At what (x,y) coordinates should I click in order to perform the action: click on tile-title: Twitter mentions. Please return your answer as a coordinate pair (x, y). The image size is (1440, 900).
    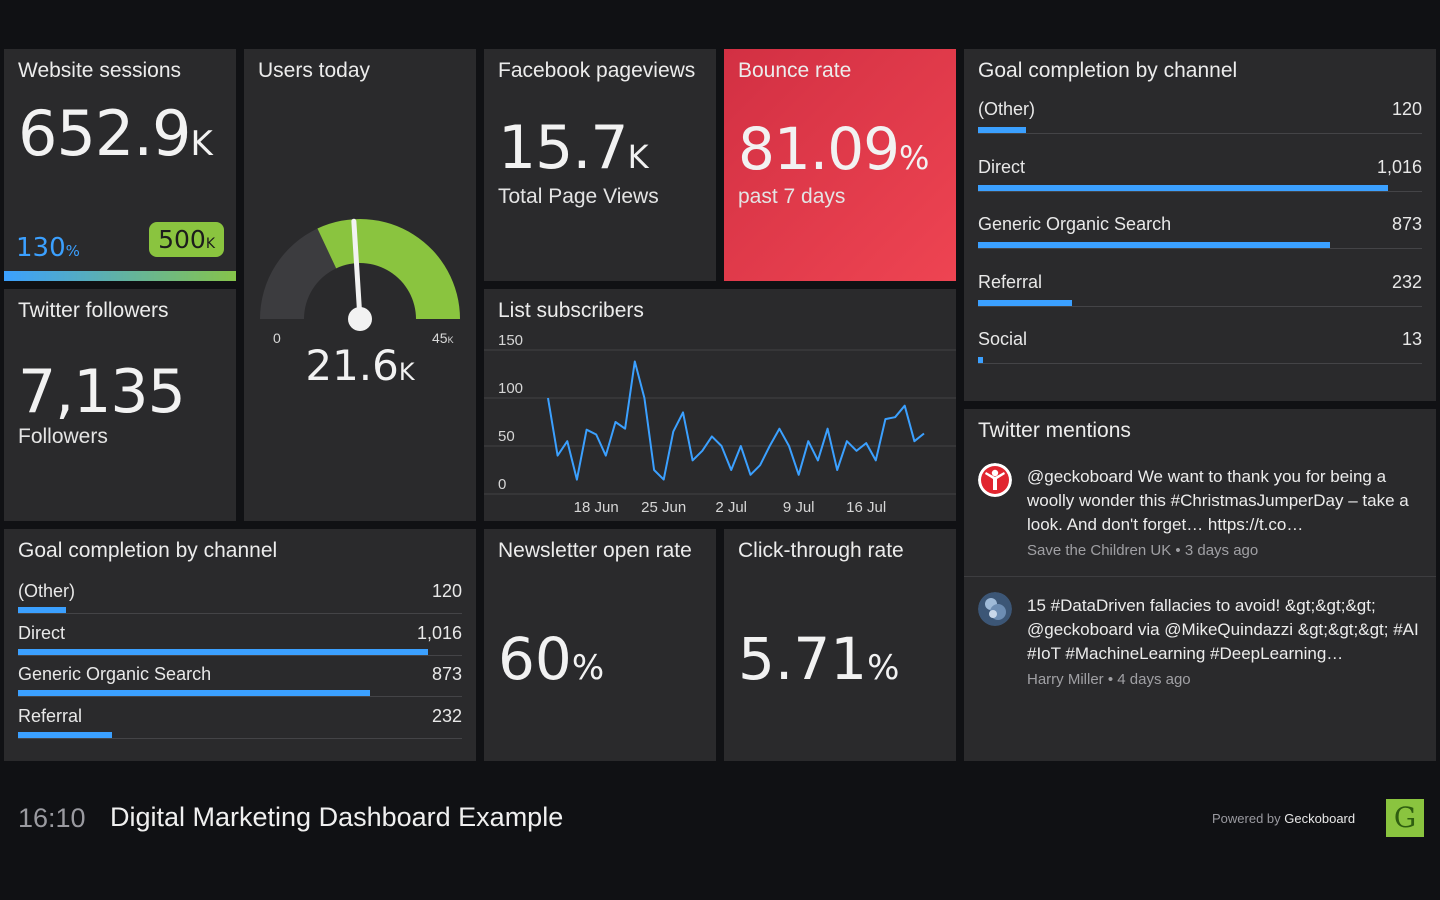
    Looking at the image, I should click on (1054, 430).